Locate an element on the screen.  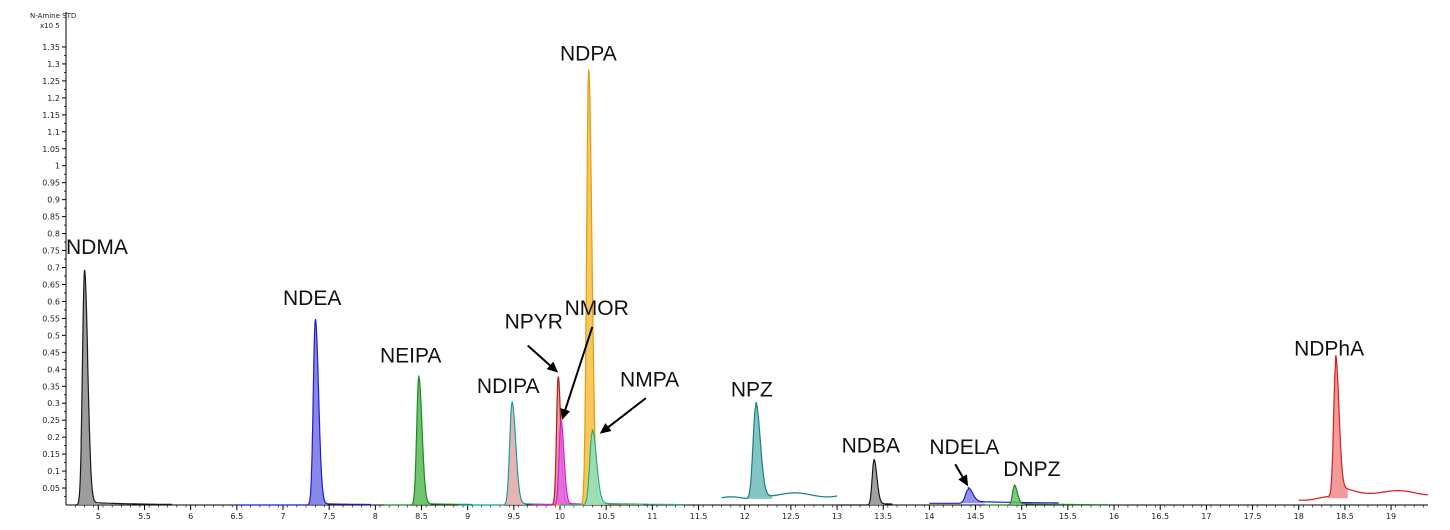
y-tick-label: 0.1 is located at coordinates (53, 471).